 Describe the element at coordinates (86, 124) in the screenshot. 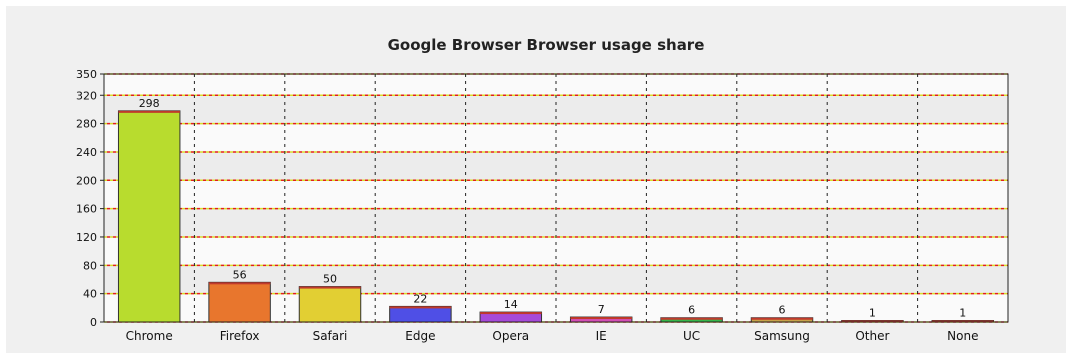

I see `y-tick-label: 280` at that location.